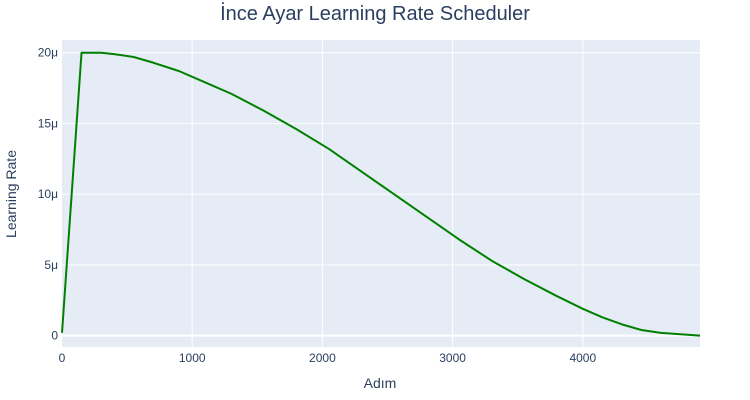 This screenshot has height=400, width=750. Describe the element at coordinates (48, 123) in the screenshot. I see `y-tick-label: 15μ` at that location.